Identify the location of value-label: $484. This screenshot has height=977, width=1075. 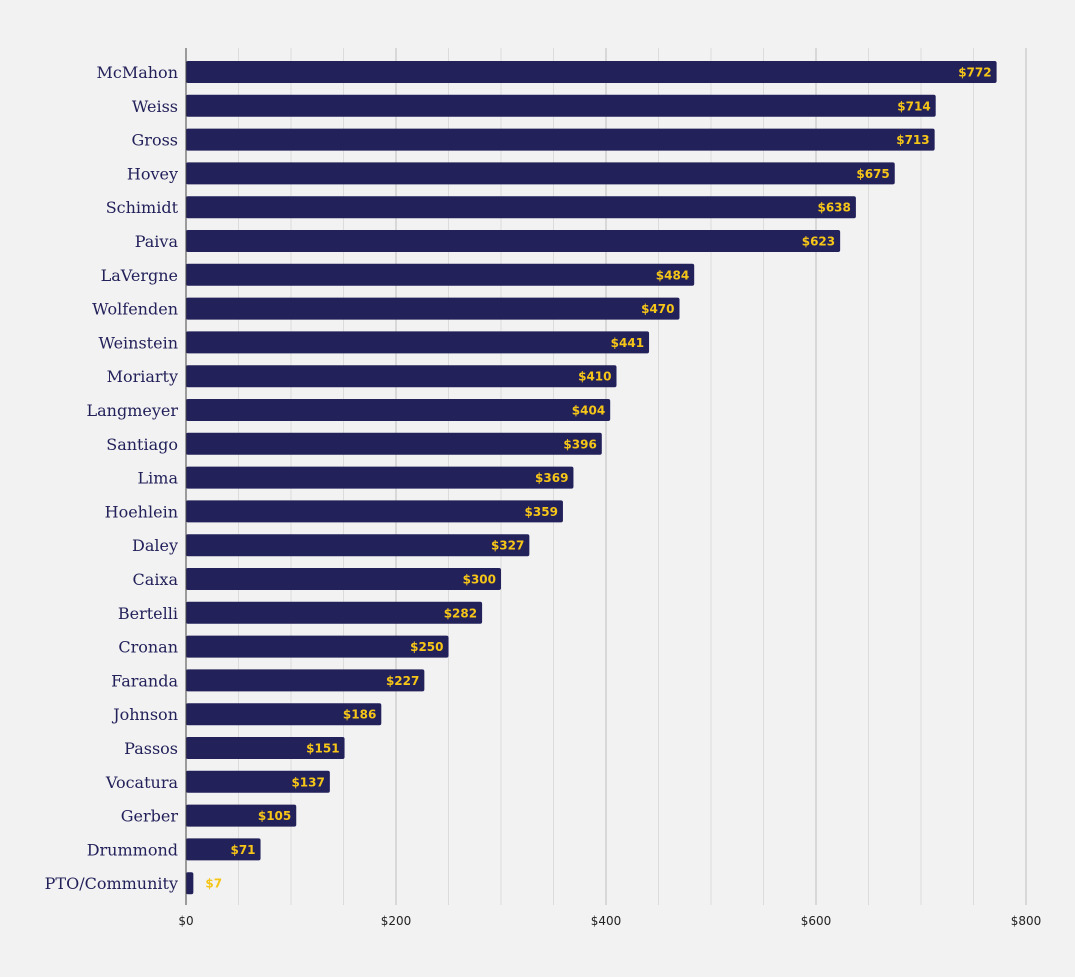
(672, 275).